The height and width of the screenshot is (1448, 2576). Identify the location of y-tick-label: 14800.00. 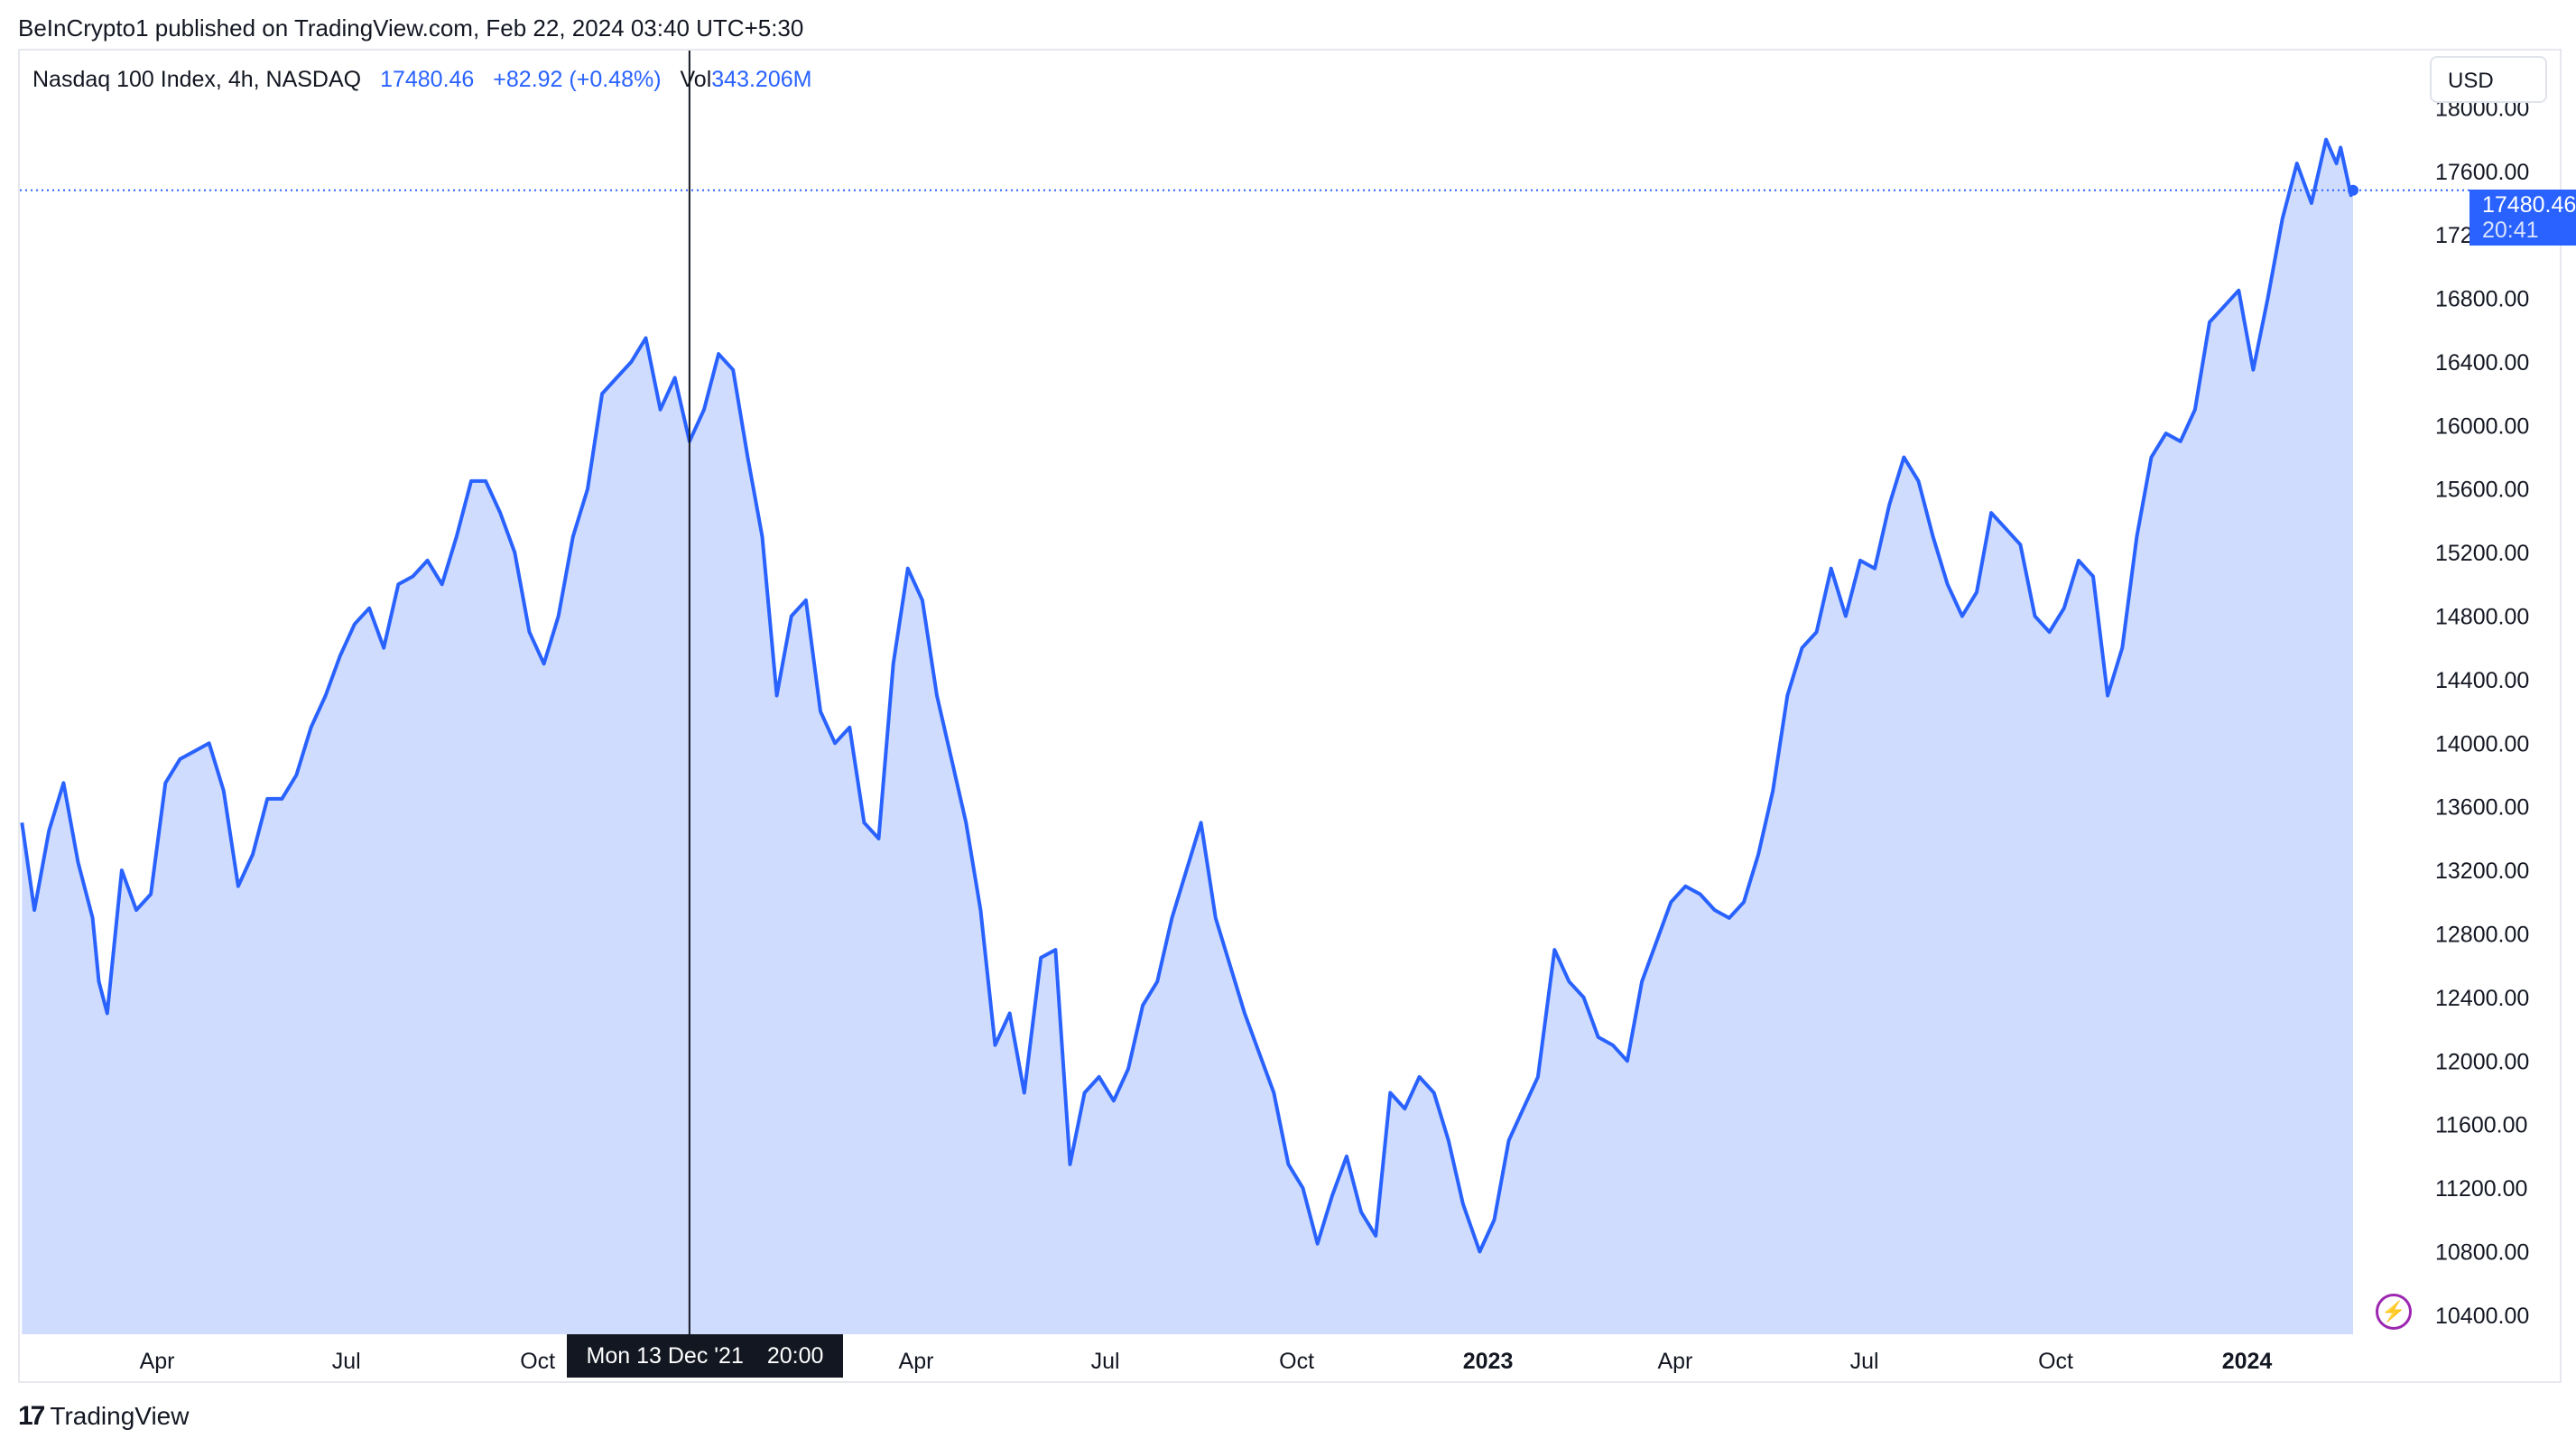
(2482, 617).